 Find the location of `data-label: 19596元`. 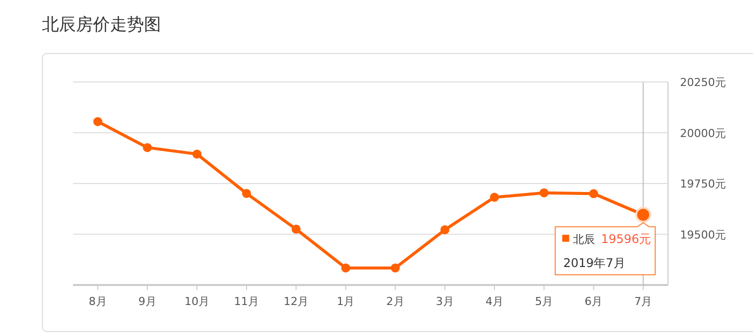

data-label: 19596元 is located at coordinates (626, 239).